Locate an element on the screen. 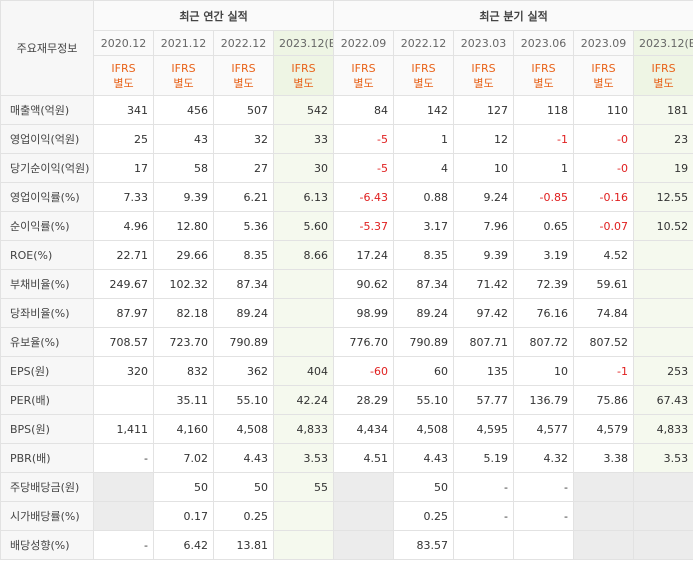 The image size is (693, 562). value-cell: 1,411 is located at coordinates (123, 429).